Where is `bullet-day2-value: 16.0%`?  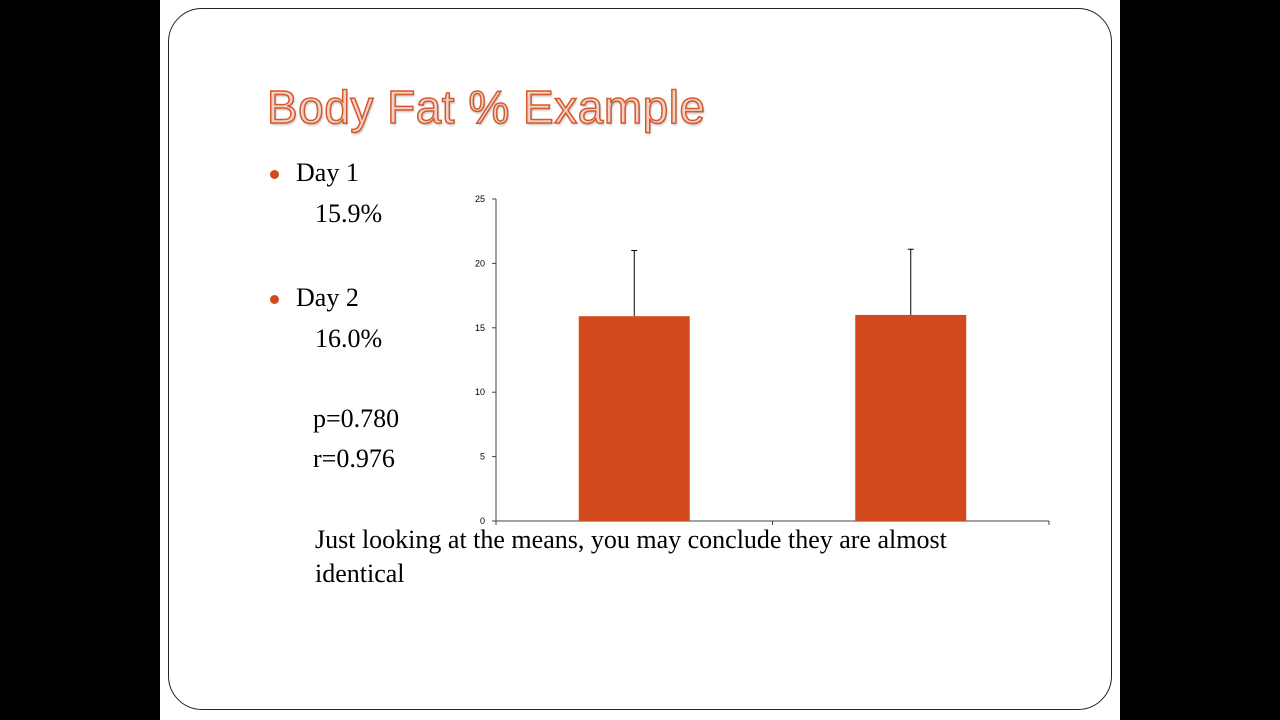 bullet-day2-value: 16.0% is located at coordinates (349, 338).